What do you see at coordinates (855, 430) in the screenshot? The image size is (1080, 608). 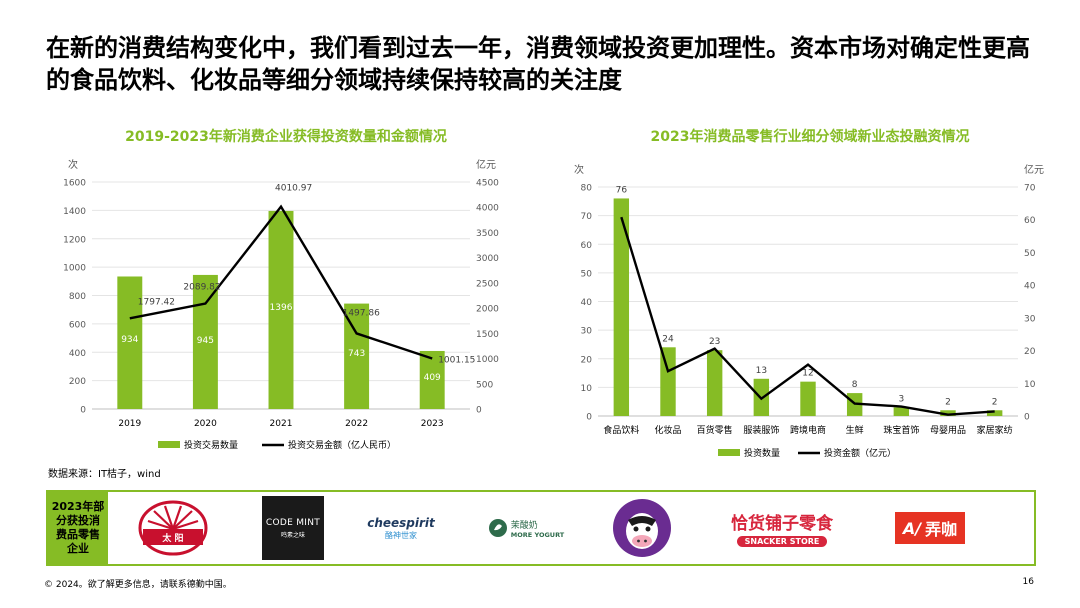 I see `x-tick-label: 生鲜` at bounding box center [855, 430].